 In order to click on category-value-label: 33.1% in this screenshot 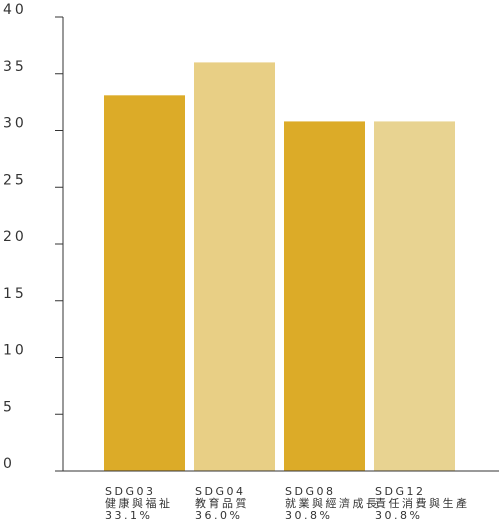, I will do `click(128, 515)`.